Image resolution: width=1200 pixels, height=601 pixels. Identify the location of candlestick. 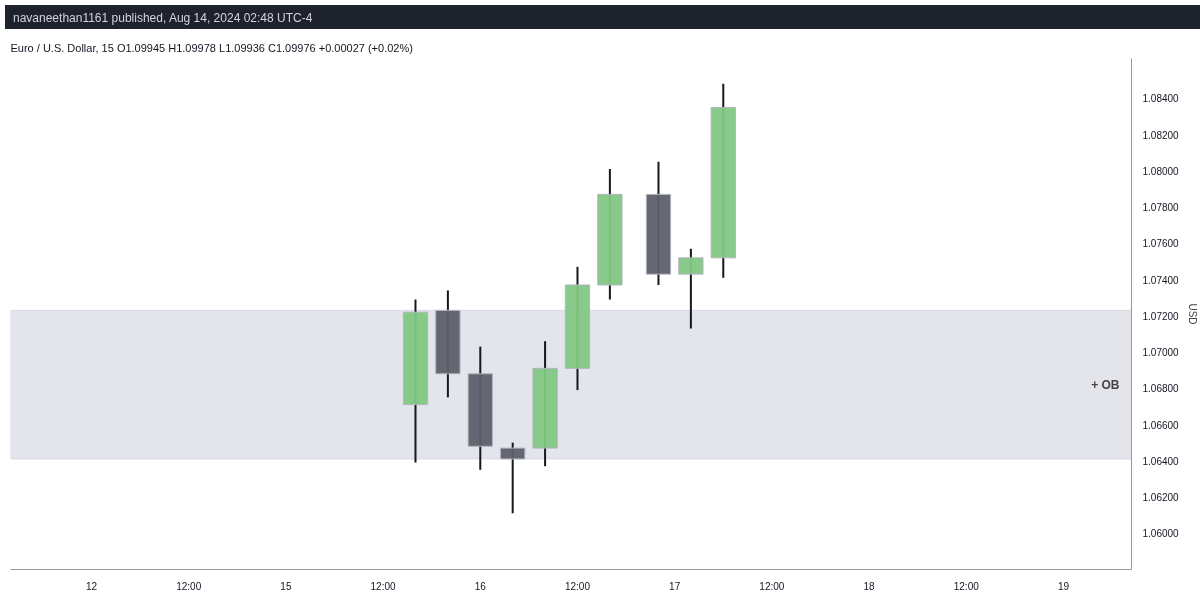
(513, 478).